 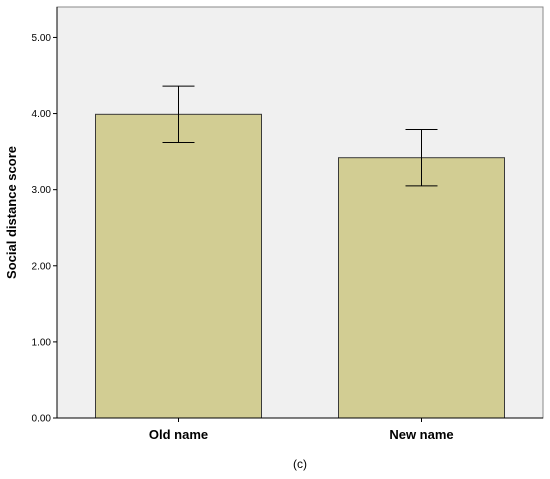 I want to click on y-tick-label: 0.00, so click(x=42, y=419).